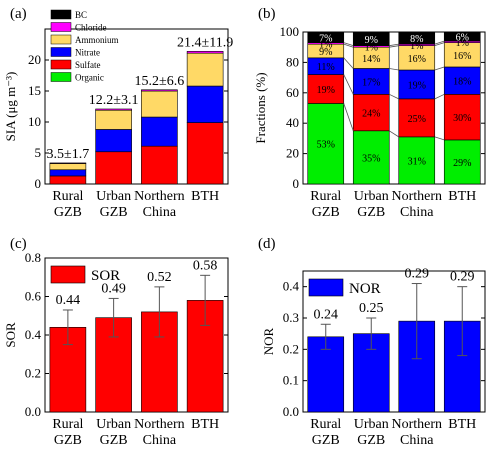 The width and height of the screenshot is (500, 452). I want to click on legend-label: Organic, so click(89, 78).